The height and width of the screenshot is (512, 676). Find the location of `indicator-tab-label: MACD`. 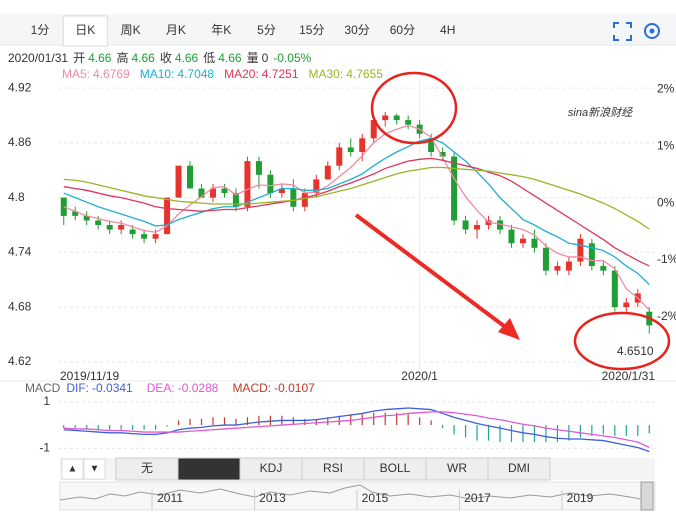

indicator-tab-label: MACD is located at coordinates (209, 468).